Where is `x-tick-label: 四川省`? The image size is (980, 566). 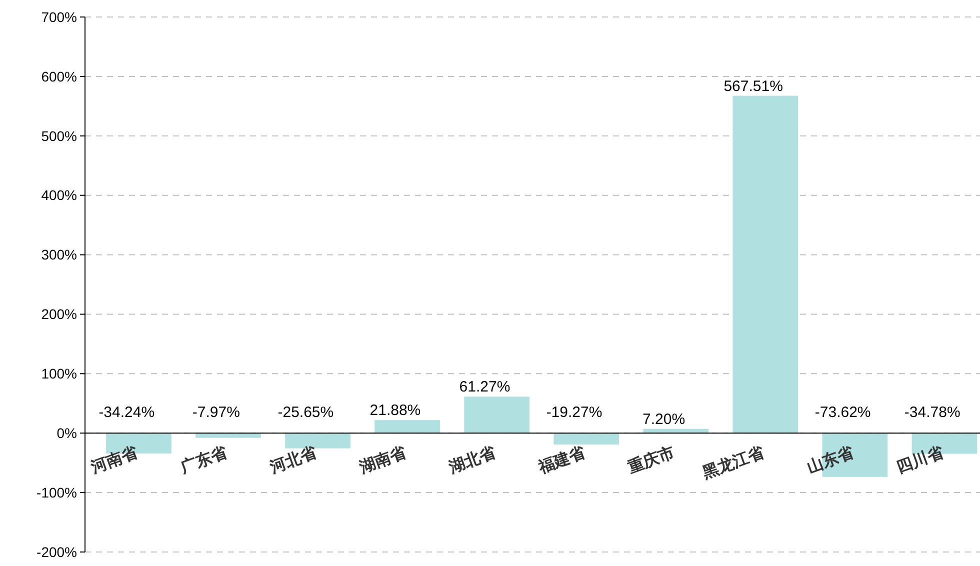 x-tick-label: 四川省 is located at coordinates (920, 459).